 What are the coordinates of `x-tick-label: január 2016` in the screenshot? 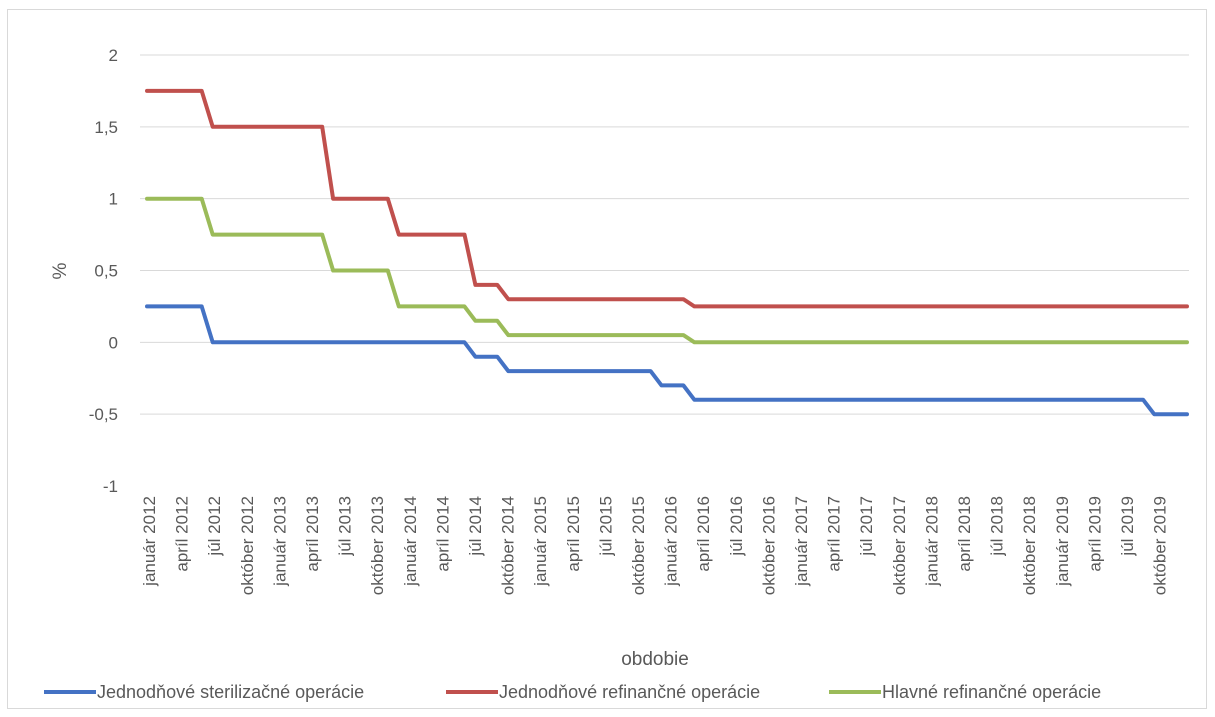 It's located at (671, 541).